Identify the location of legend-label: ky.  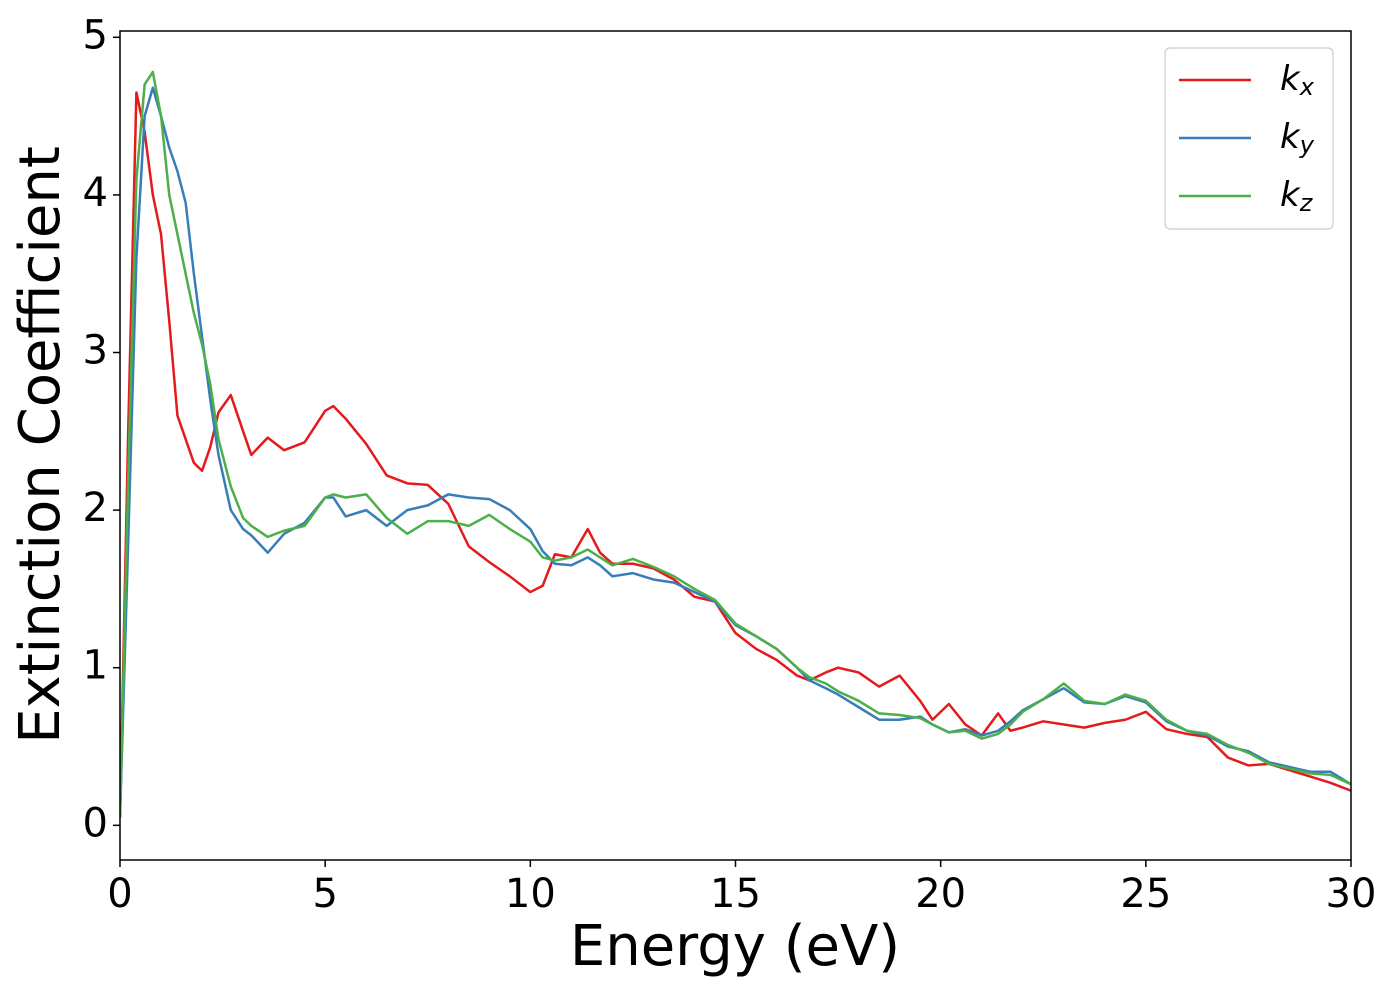
(1297, 138).